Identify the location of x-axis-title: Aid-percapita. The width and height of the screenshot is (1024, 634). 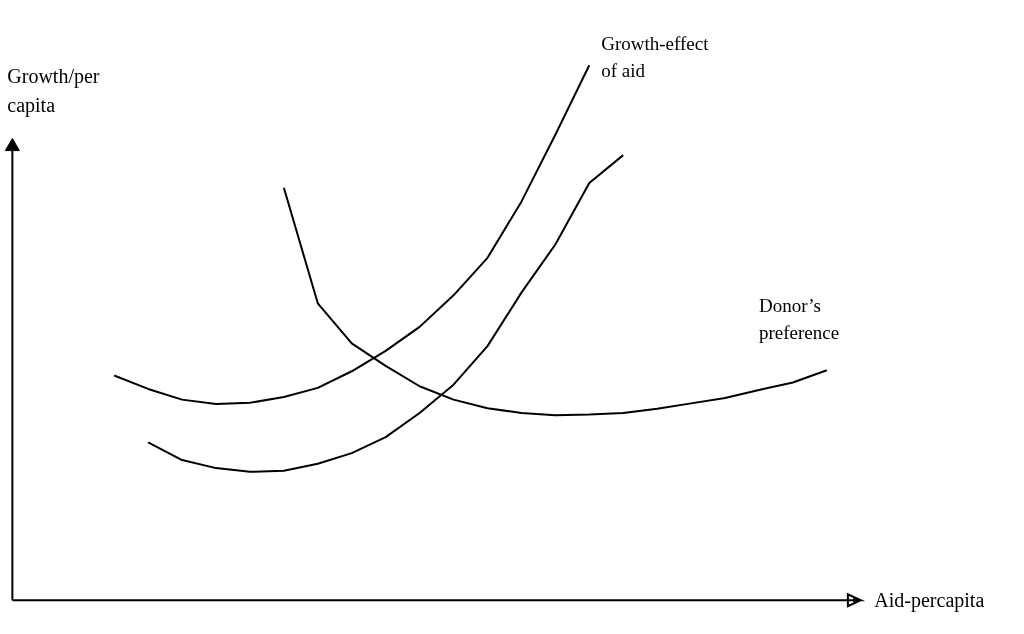
(929, 601).